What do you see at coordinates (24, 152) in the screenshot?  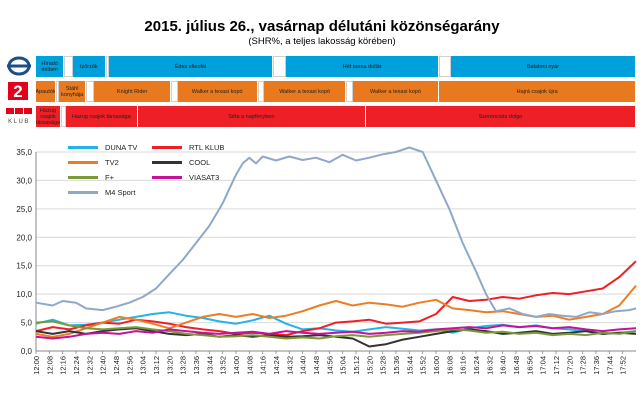 I see `y-tick-label: 35,0` at bounding box center [24, 152].